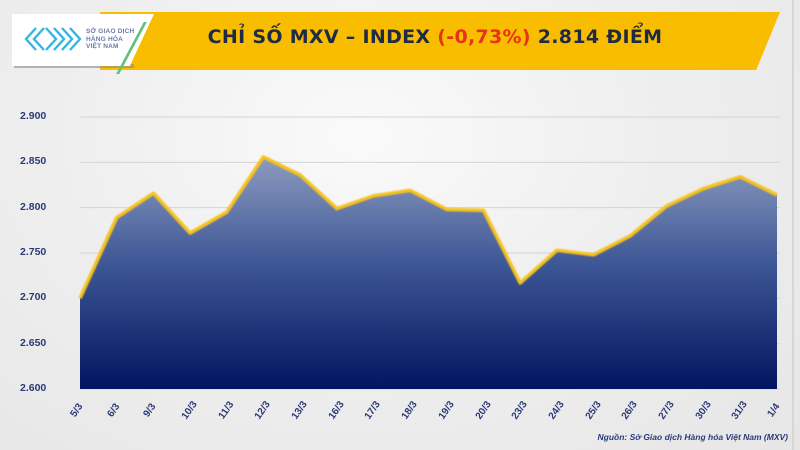  I want to click on y-tick-label: 2.800, so click(33, 206).